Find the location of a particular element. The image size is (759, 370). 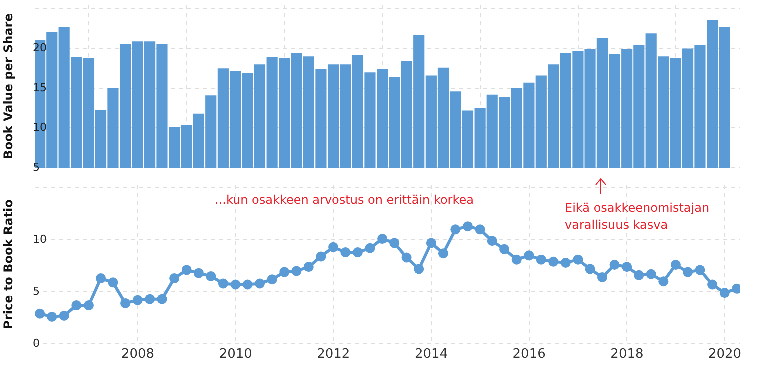

x-tick-label: 2014 is located at coordinates (431, 354).